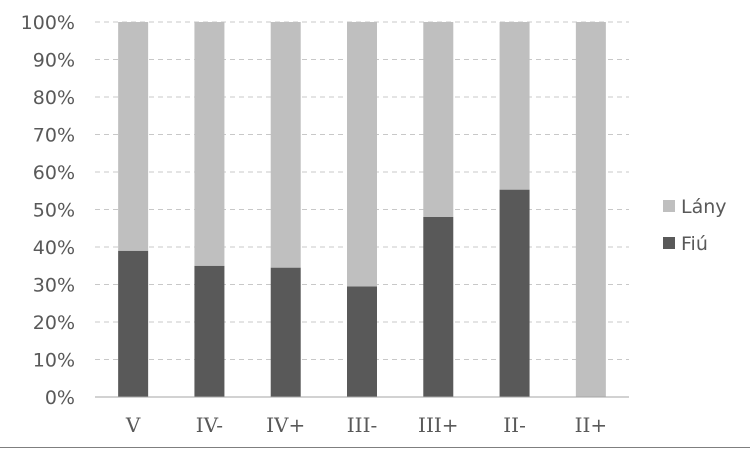 The image size is (750, 451). I want to click on y-tick-label: 0%, so click(60, 398).